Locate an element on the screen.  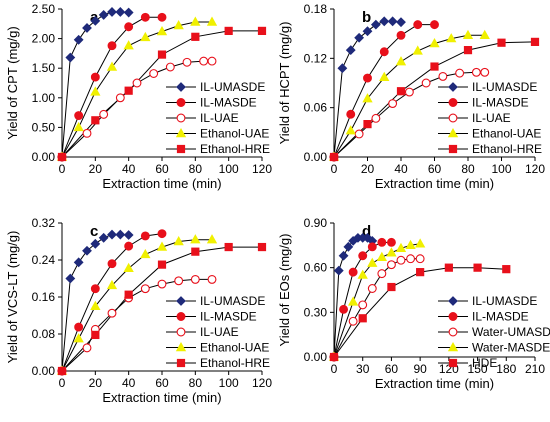
legend-label: Ethanol-UAE is located at coordinates (234, 134).